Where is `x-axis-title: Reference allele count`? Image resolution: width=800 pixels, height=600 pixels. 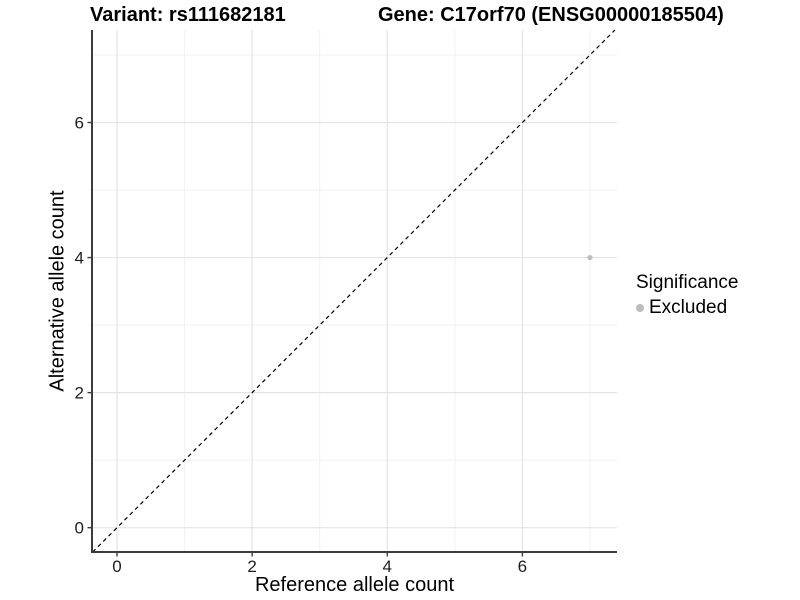
x-axis-title: Reference allele count is located at coordinates (354, 585).